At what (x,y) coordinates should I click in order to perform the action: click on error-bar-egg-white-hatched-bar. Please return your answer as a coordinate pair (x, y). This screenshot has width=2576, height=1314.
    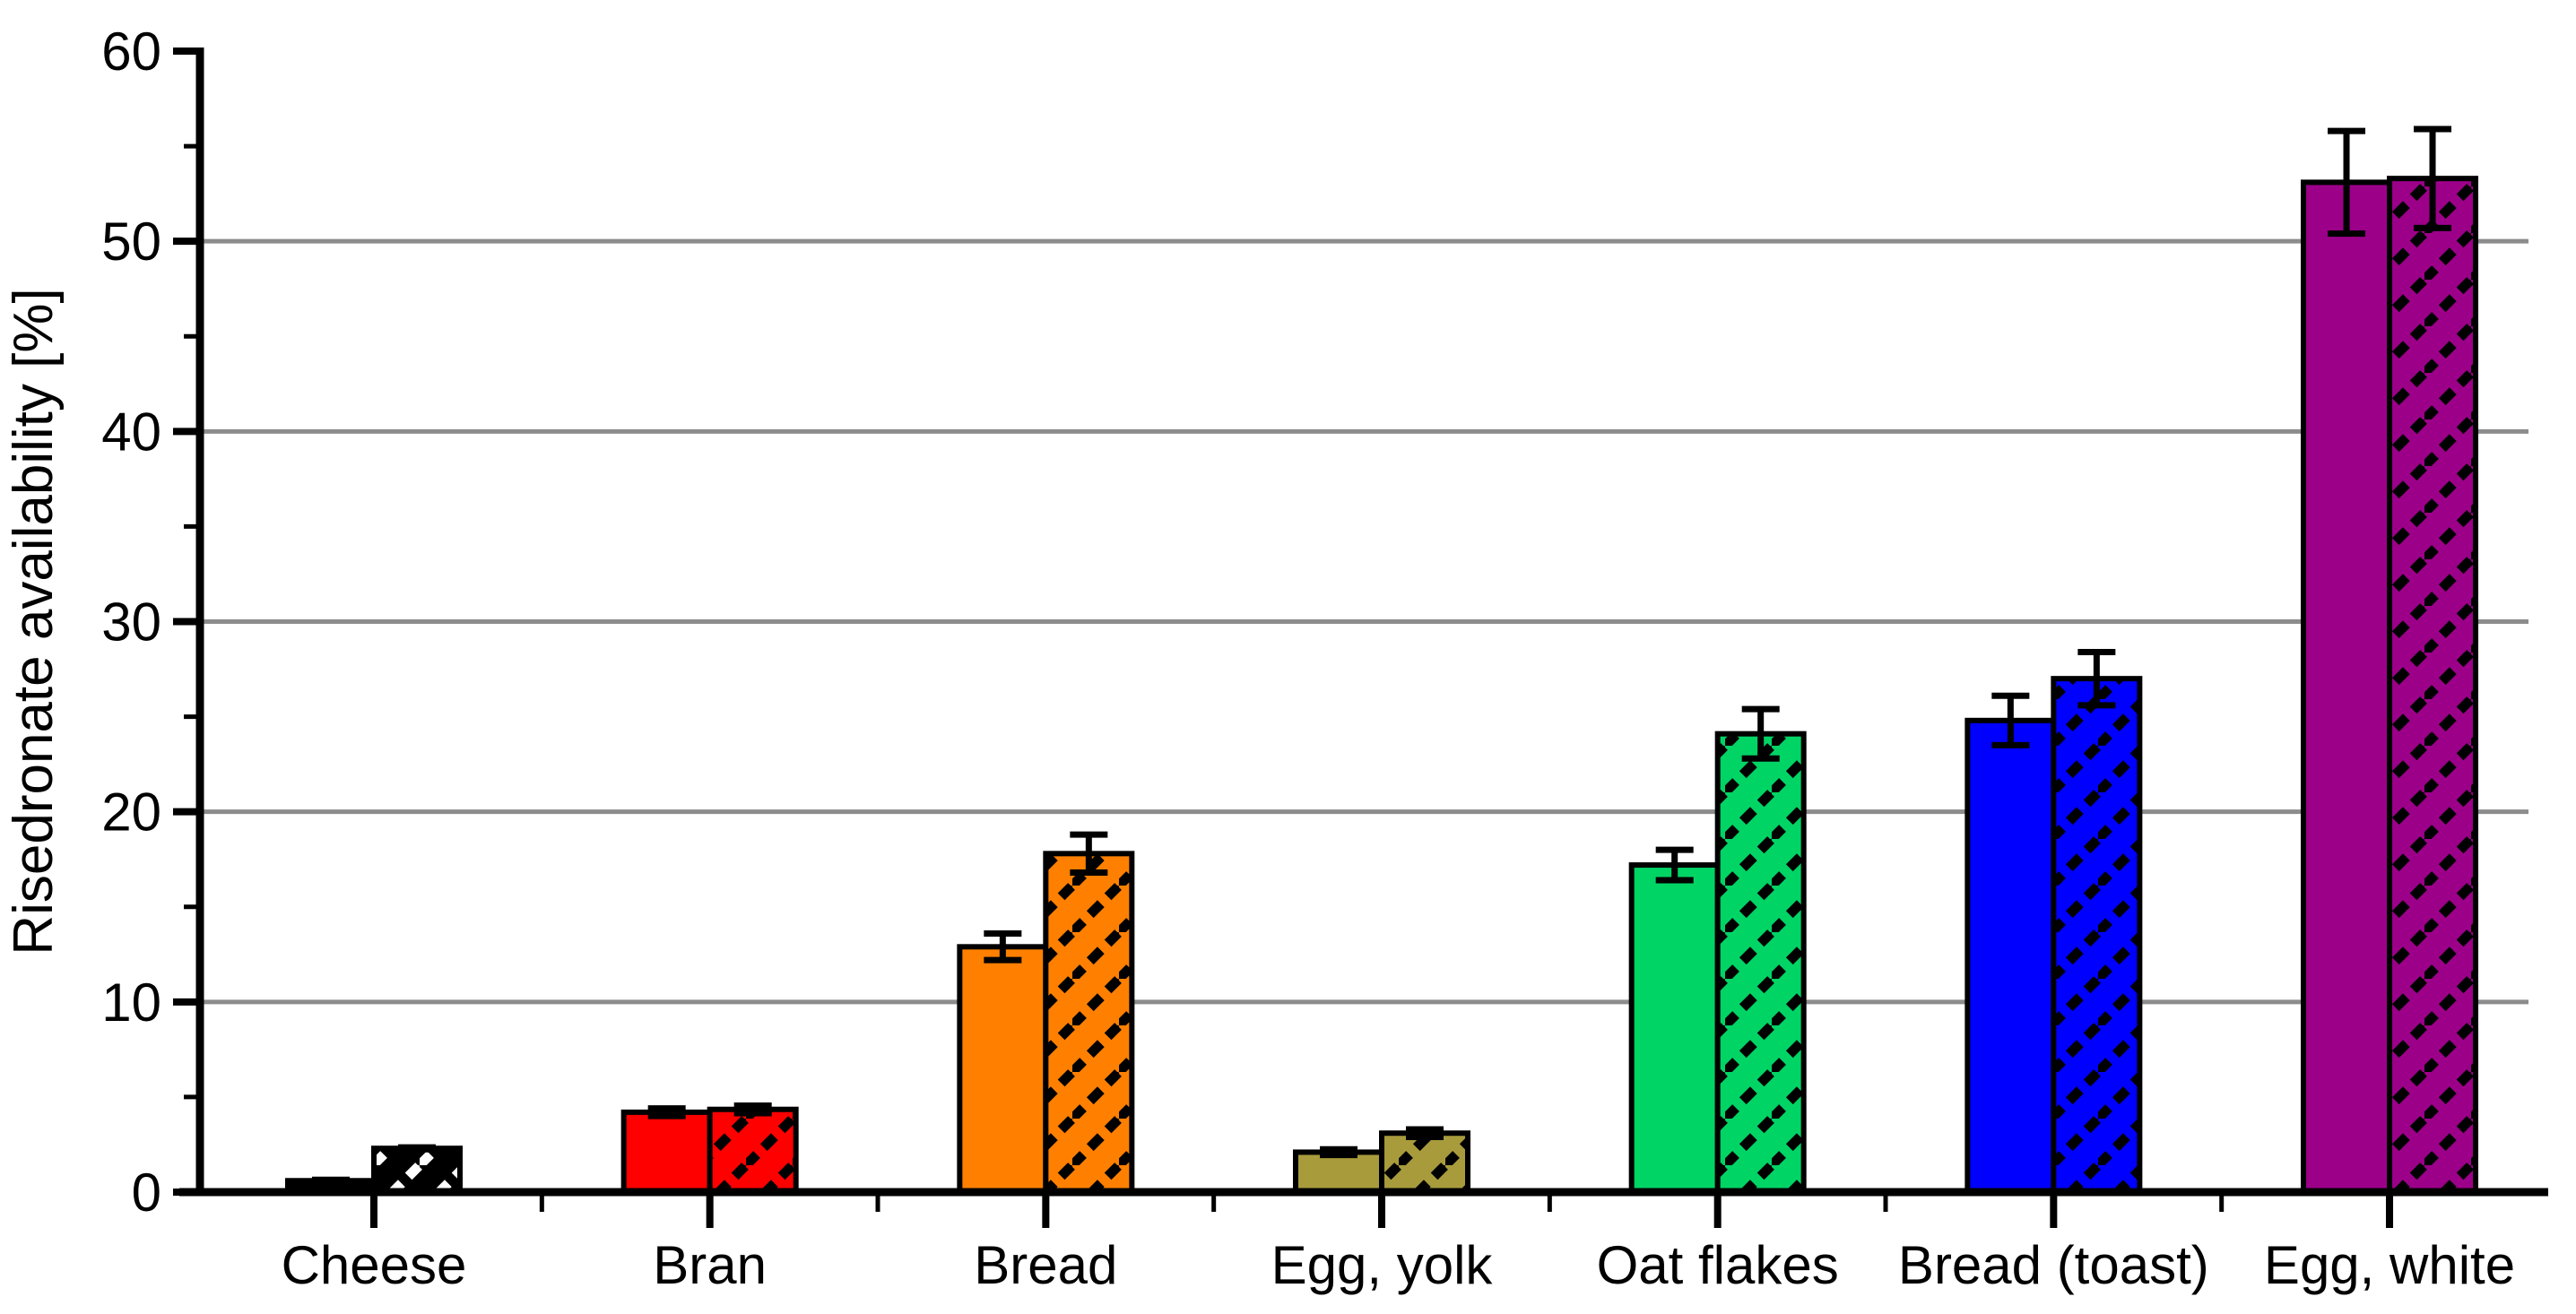
    Looking at the image, I should click on (2433, 178).